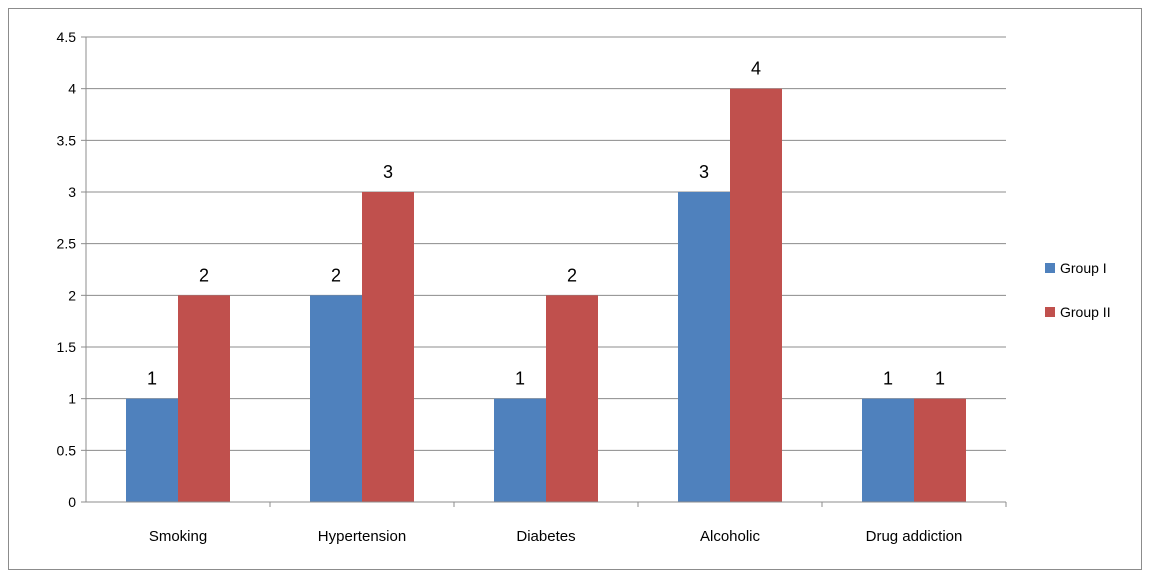 Image resolution: width=1152 pixels, height=576 pixels. What do you see at coordinates (72, 89) in the screenshot?
I see `y-tick-label: 4` at bounding box center [72, 89].